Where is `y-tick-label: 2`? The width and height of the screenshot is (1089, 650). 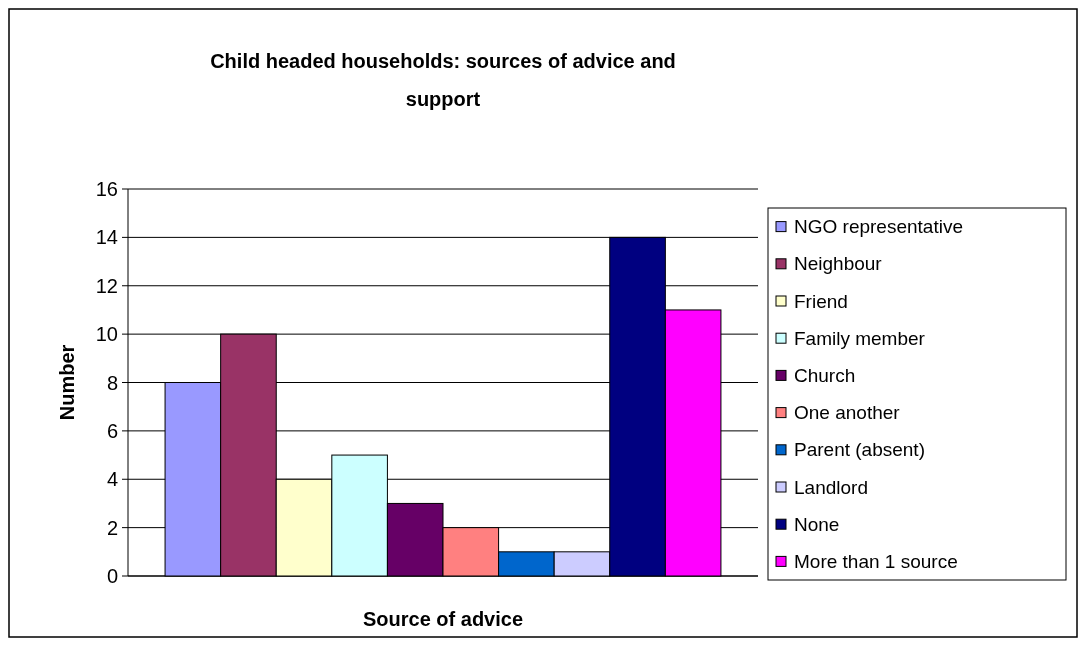 y-tick-label: 2 is located at coordinates (112, 527).